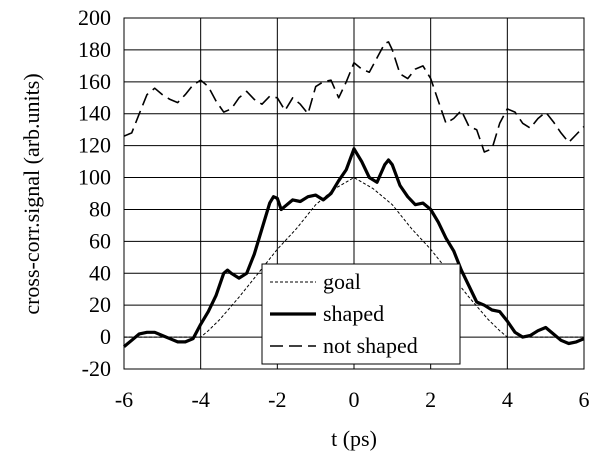  I want to click on x-tick-label: 4, so click(507, 399).